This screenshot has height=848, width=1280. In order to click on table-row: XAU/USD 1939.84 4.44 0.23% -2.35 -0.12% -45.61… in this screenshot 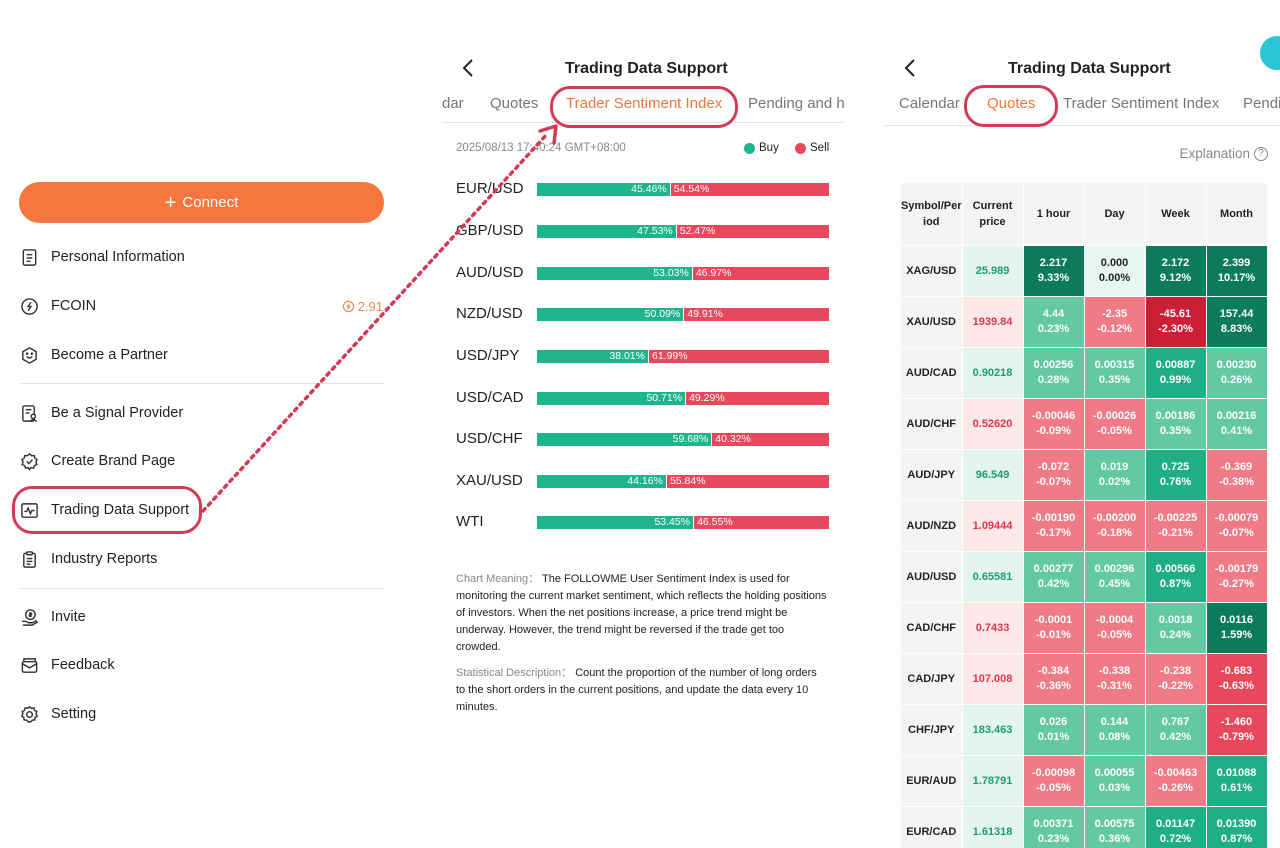, I will do `click(1084, 322)`.